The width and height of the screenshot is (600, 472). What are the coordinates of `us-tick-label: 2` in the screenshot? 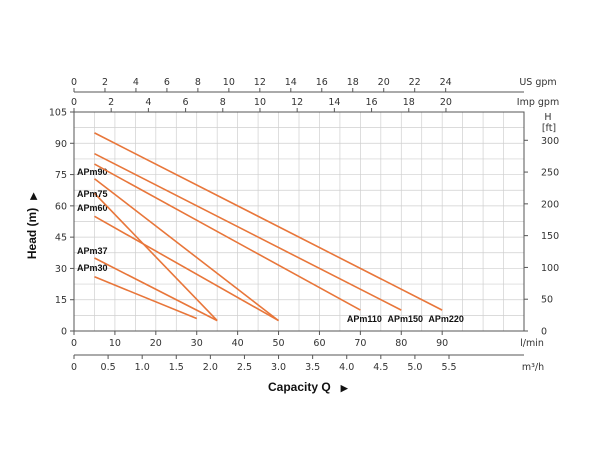 It's located at (105, 82).